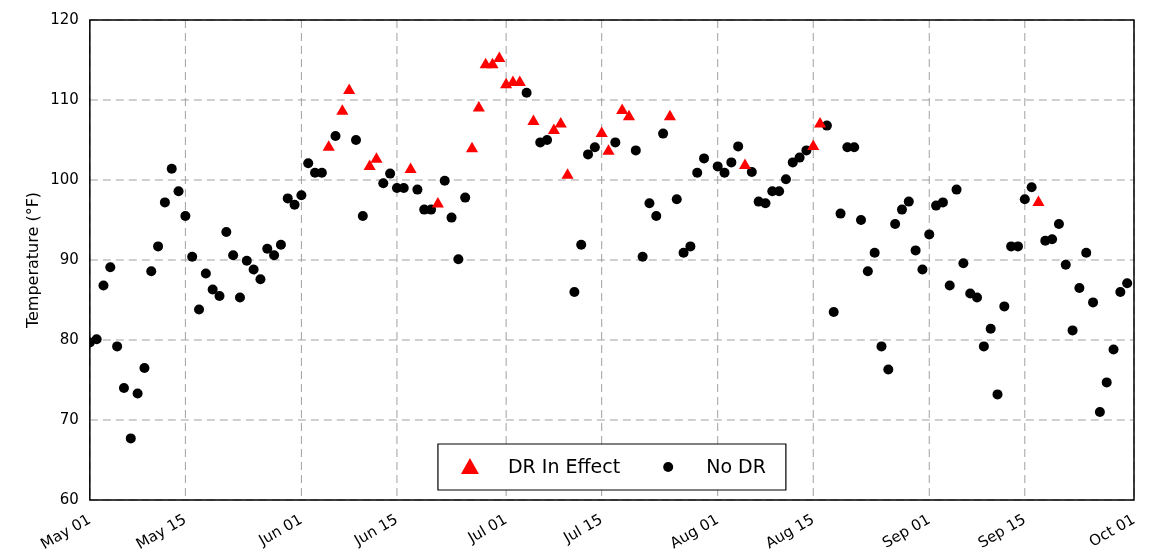  What do you see at coordinates (69, 258) in the screenshot?
I see `y-tick-label: 90` at bounding box center [69, 258].